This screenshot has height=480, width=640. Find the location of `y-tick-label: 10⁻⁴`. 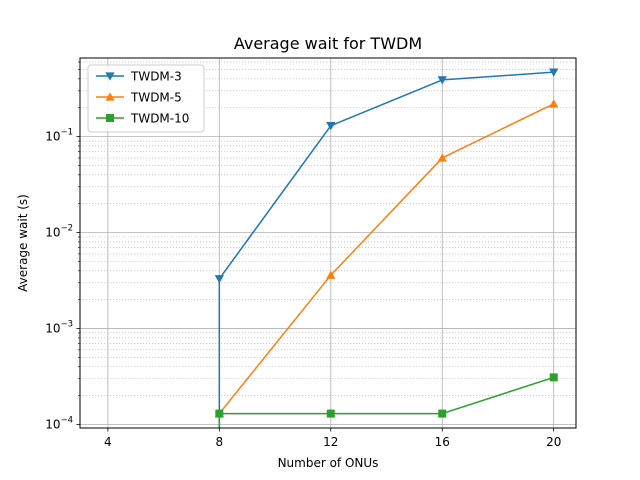

y-tick-label: 10⁻⁴ is located at coordinates (59, 424).